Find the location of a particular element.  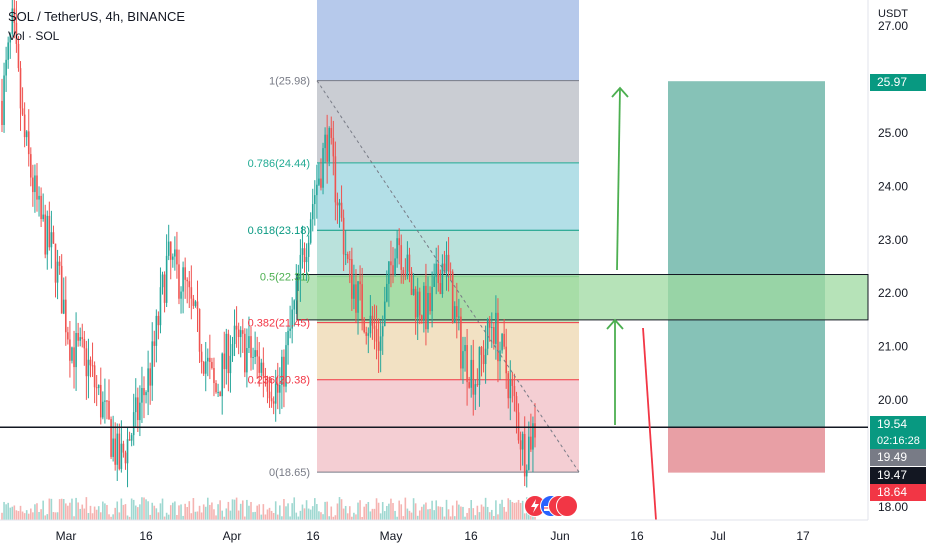

last-price-badge: 19.54 is located at coordinates (898, 424).